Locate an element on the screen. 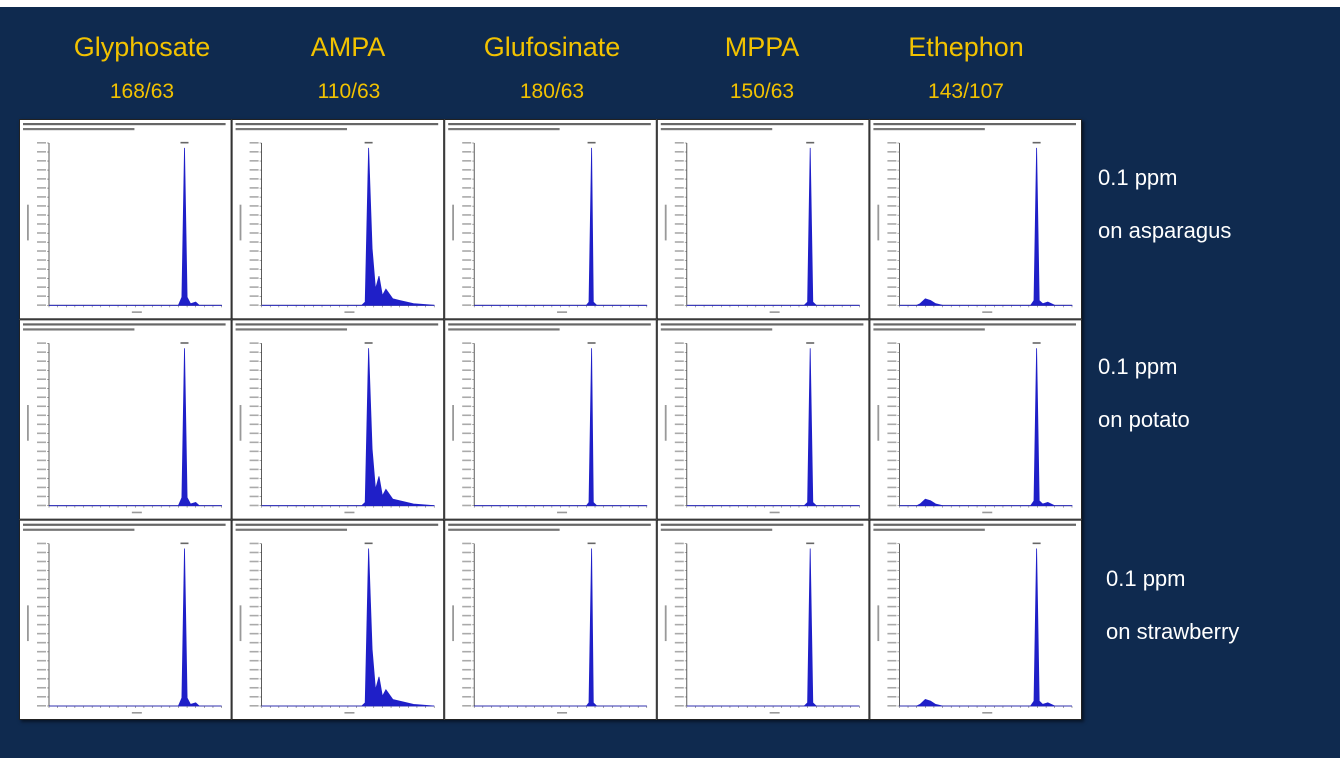 This screenshot has height=758, width=1340. chromatogram-ampa-strawberry-y-caption is located at coordinates (240, 623).